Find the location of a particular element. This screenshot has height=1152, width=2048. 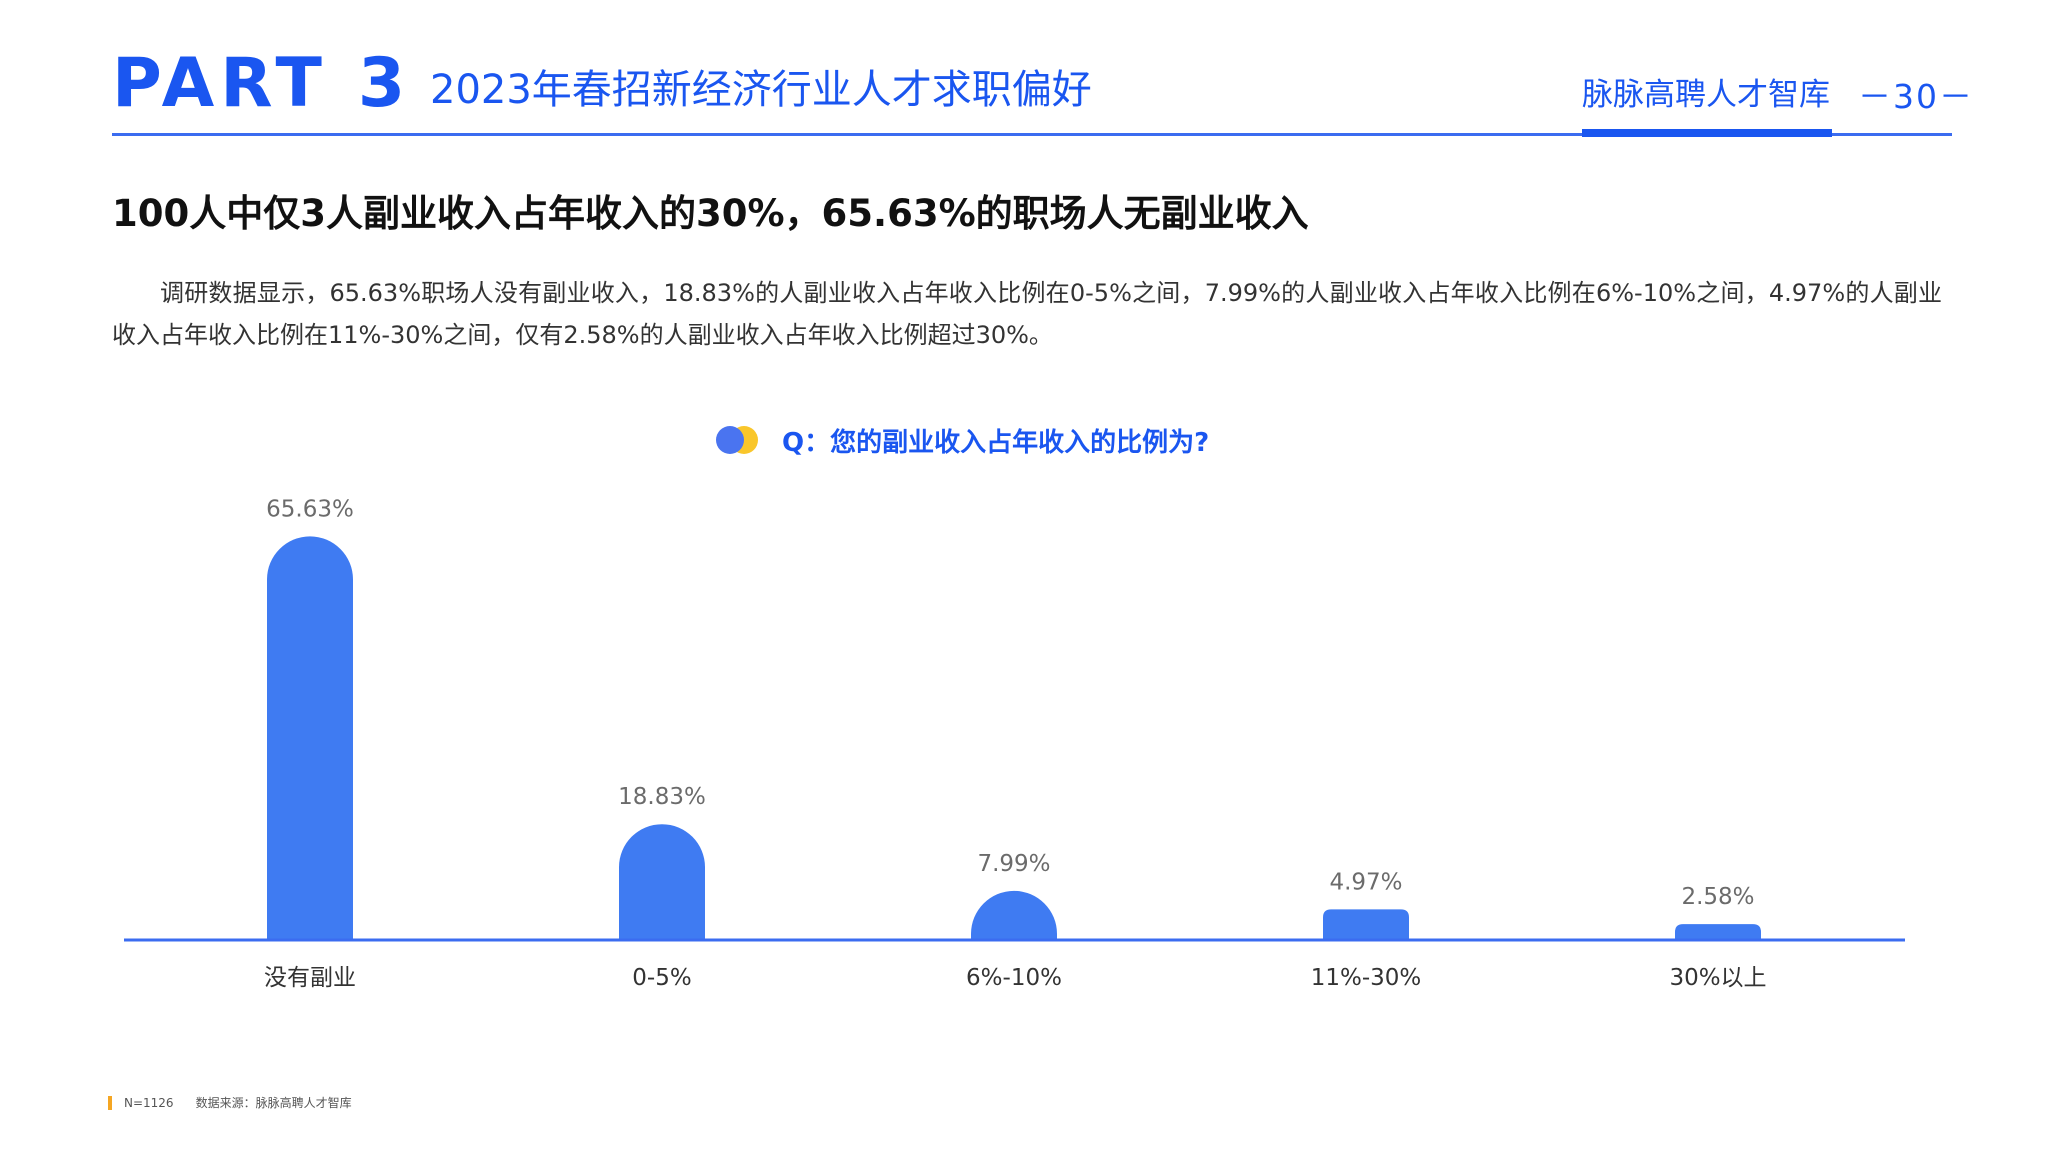

page-number: －30－ is located at coordinates (1916, 96).